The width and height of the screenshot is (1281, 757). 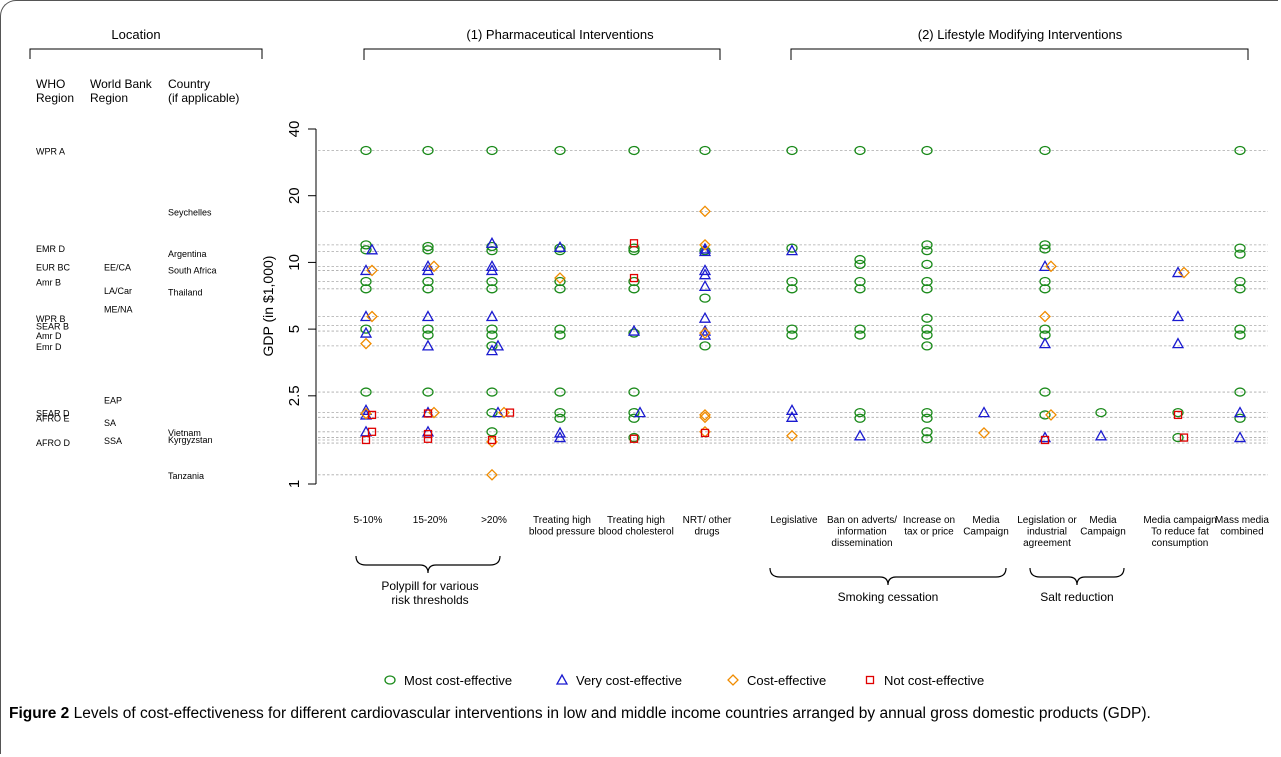 What do you see at coordinates (190, 440) in the screenshot?
I see `country-label: Kyrgyzstan` at bounding box center [190, 440].